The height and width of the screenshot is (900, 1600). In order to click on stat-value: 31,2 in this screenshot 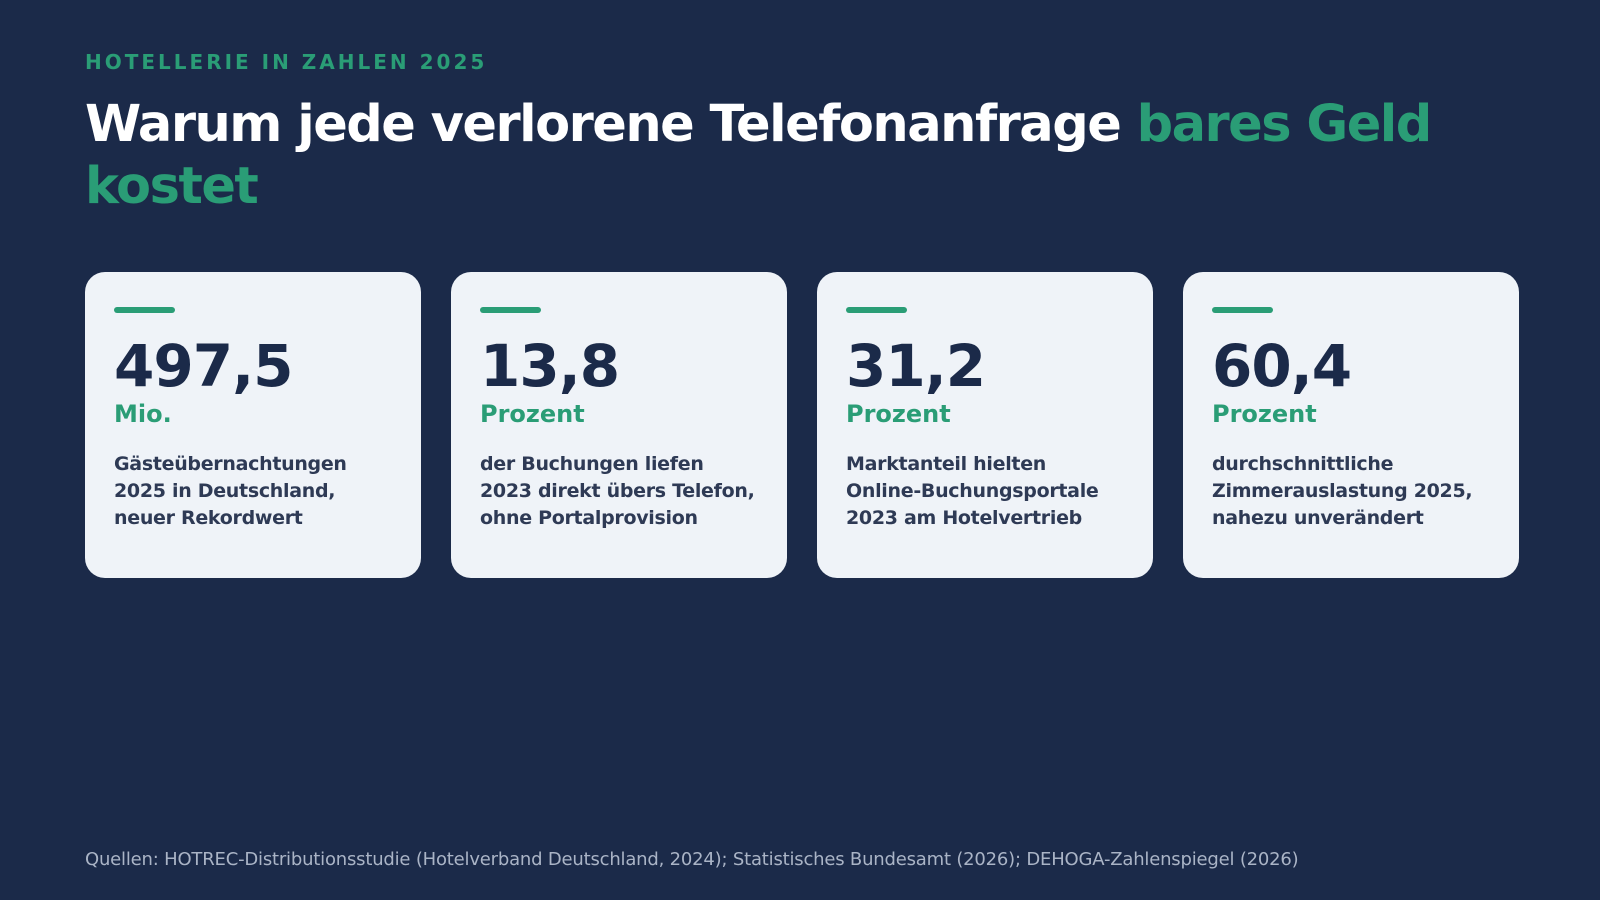, I will do `click(916, 366)`.